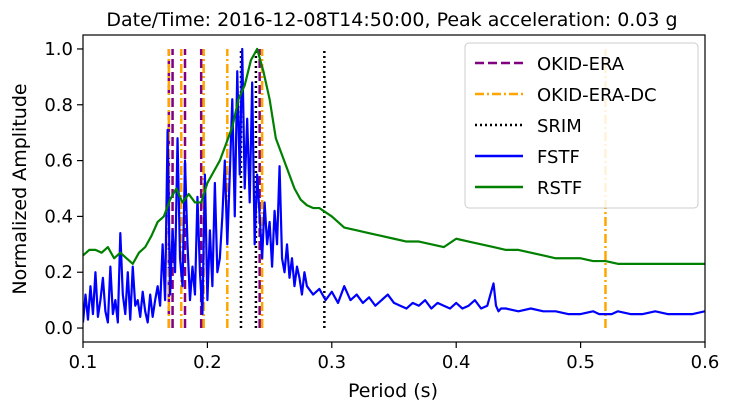 The image size is (739, 416). What do you see at coordinates (58, 105) in the screenshot?
I see `y-tick-label: 0.8` at bounding box center [58, 105].